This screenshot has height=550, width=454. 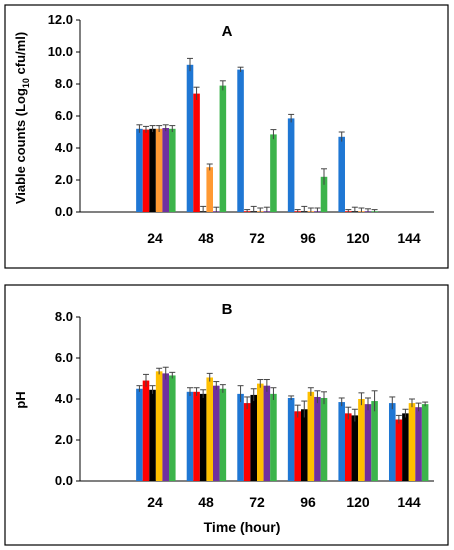 What do you see at coordinates (60, 51) in the screenshot?
I see `panel-a-y-tick-label: 10.0` at bounding box center [60, 51].